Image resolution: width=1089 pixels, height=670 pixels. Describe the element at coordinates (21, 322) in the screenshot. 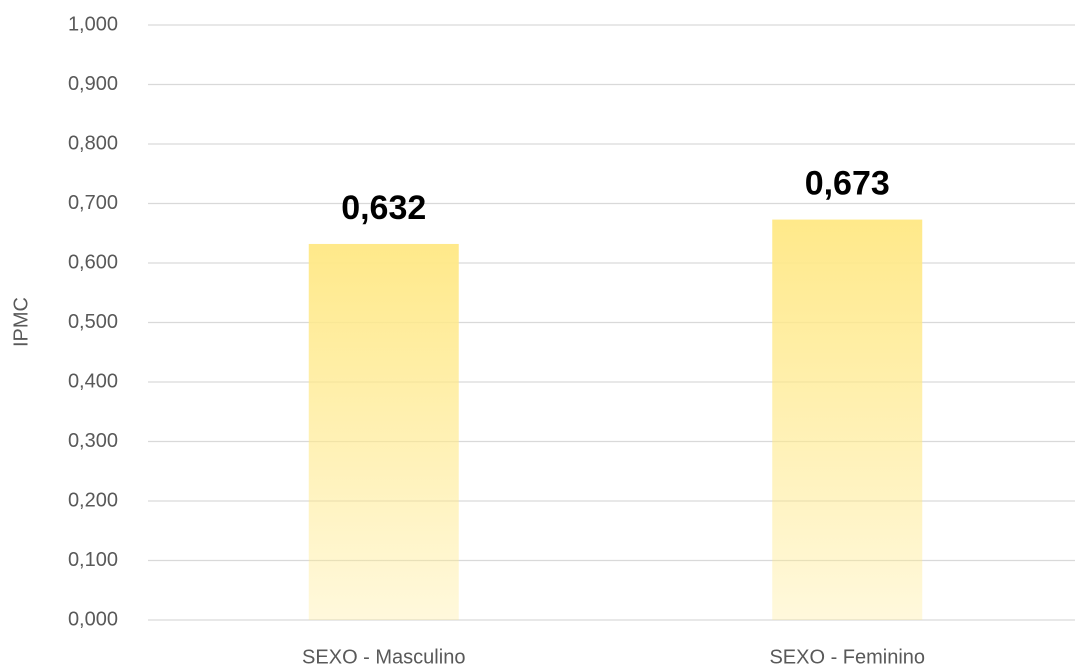

I see `y-axis-label: IPMC` at that location.